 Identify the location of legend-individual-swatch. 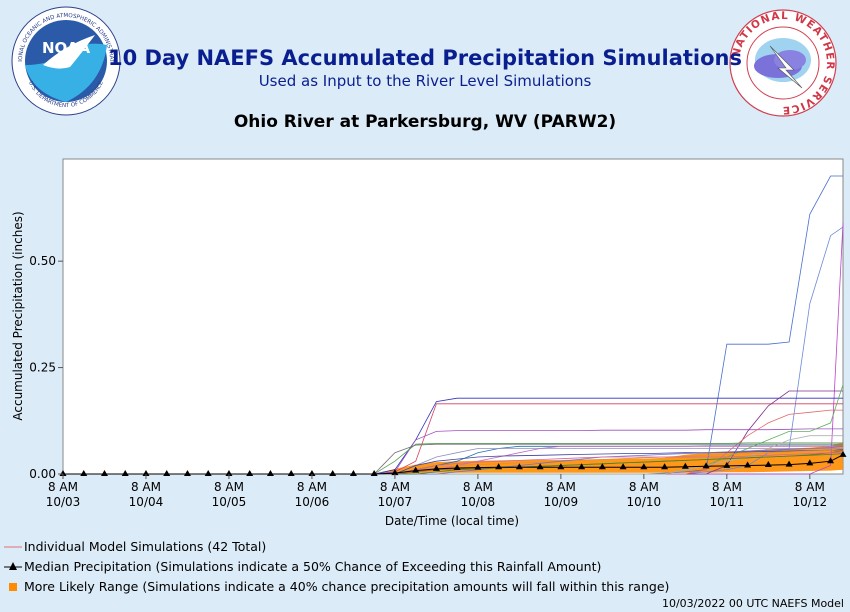
(13, 547).